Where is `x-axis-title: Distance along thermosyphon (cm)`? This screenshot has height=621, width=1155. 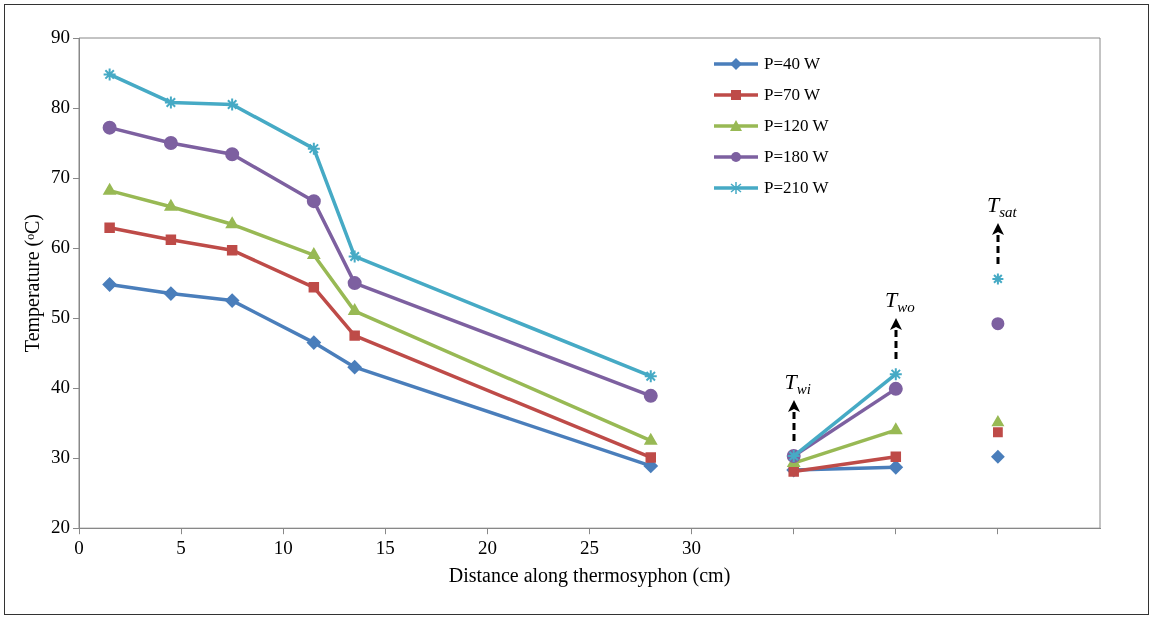 x-axis-title: Distance along thermosyphon (cm) is located at coordinates (589, 576).